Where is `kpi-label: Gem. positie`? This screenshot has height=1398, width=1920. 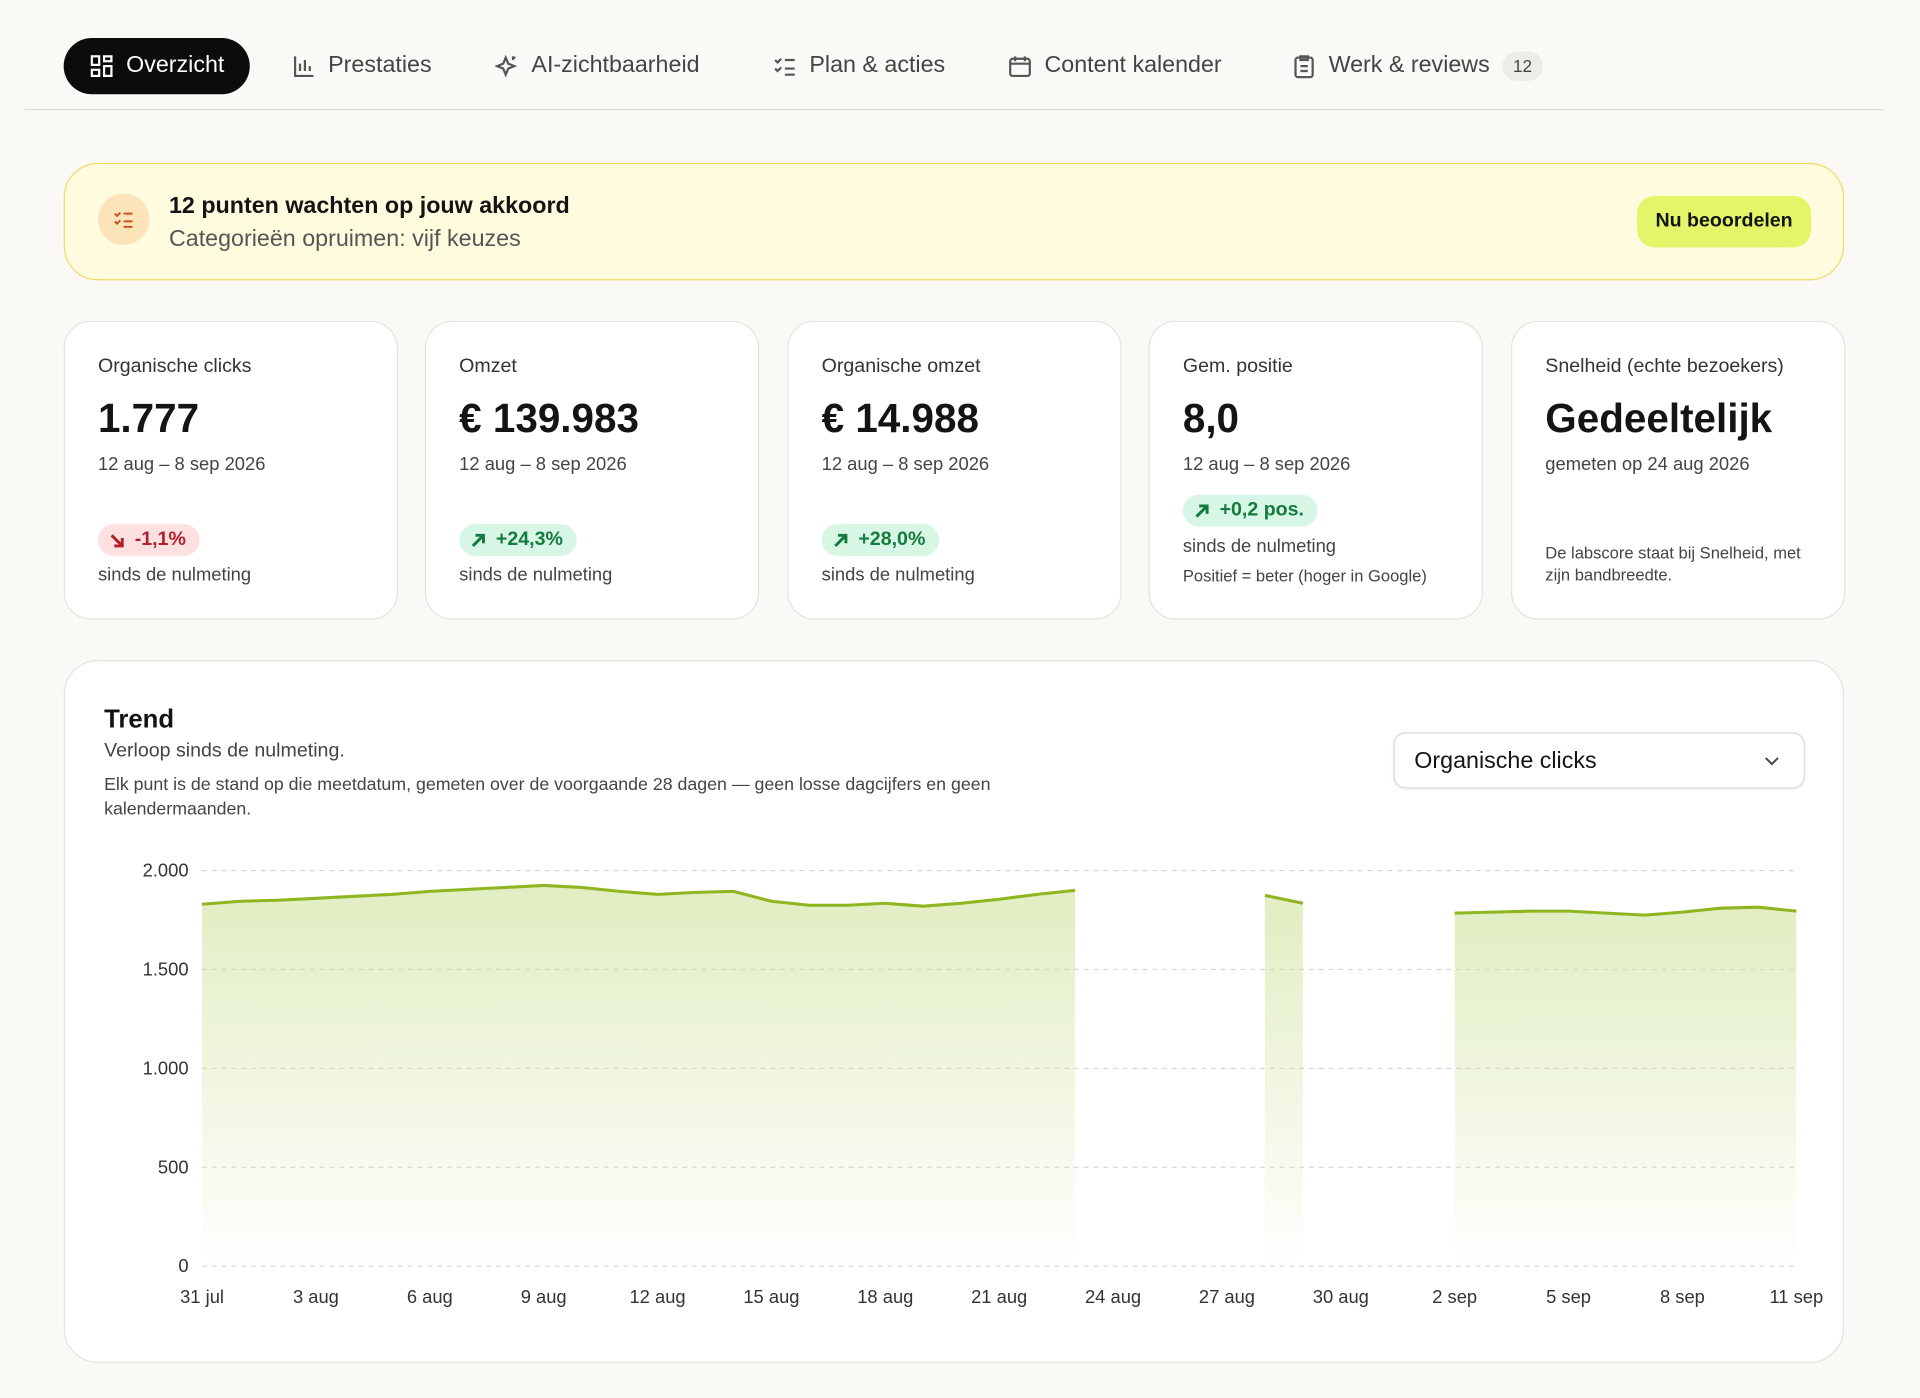
kpi-label: Gem. positie is located at coordinates (1237, 367).